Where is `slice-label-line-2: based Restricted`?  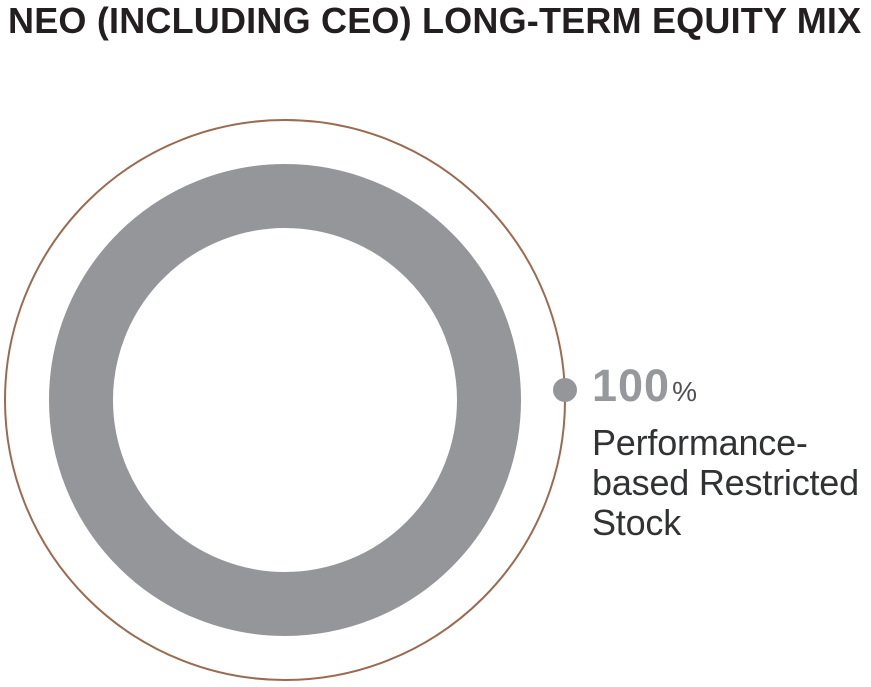 slice-label-line-2: based Restricted is located at coordinates (725, 482).